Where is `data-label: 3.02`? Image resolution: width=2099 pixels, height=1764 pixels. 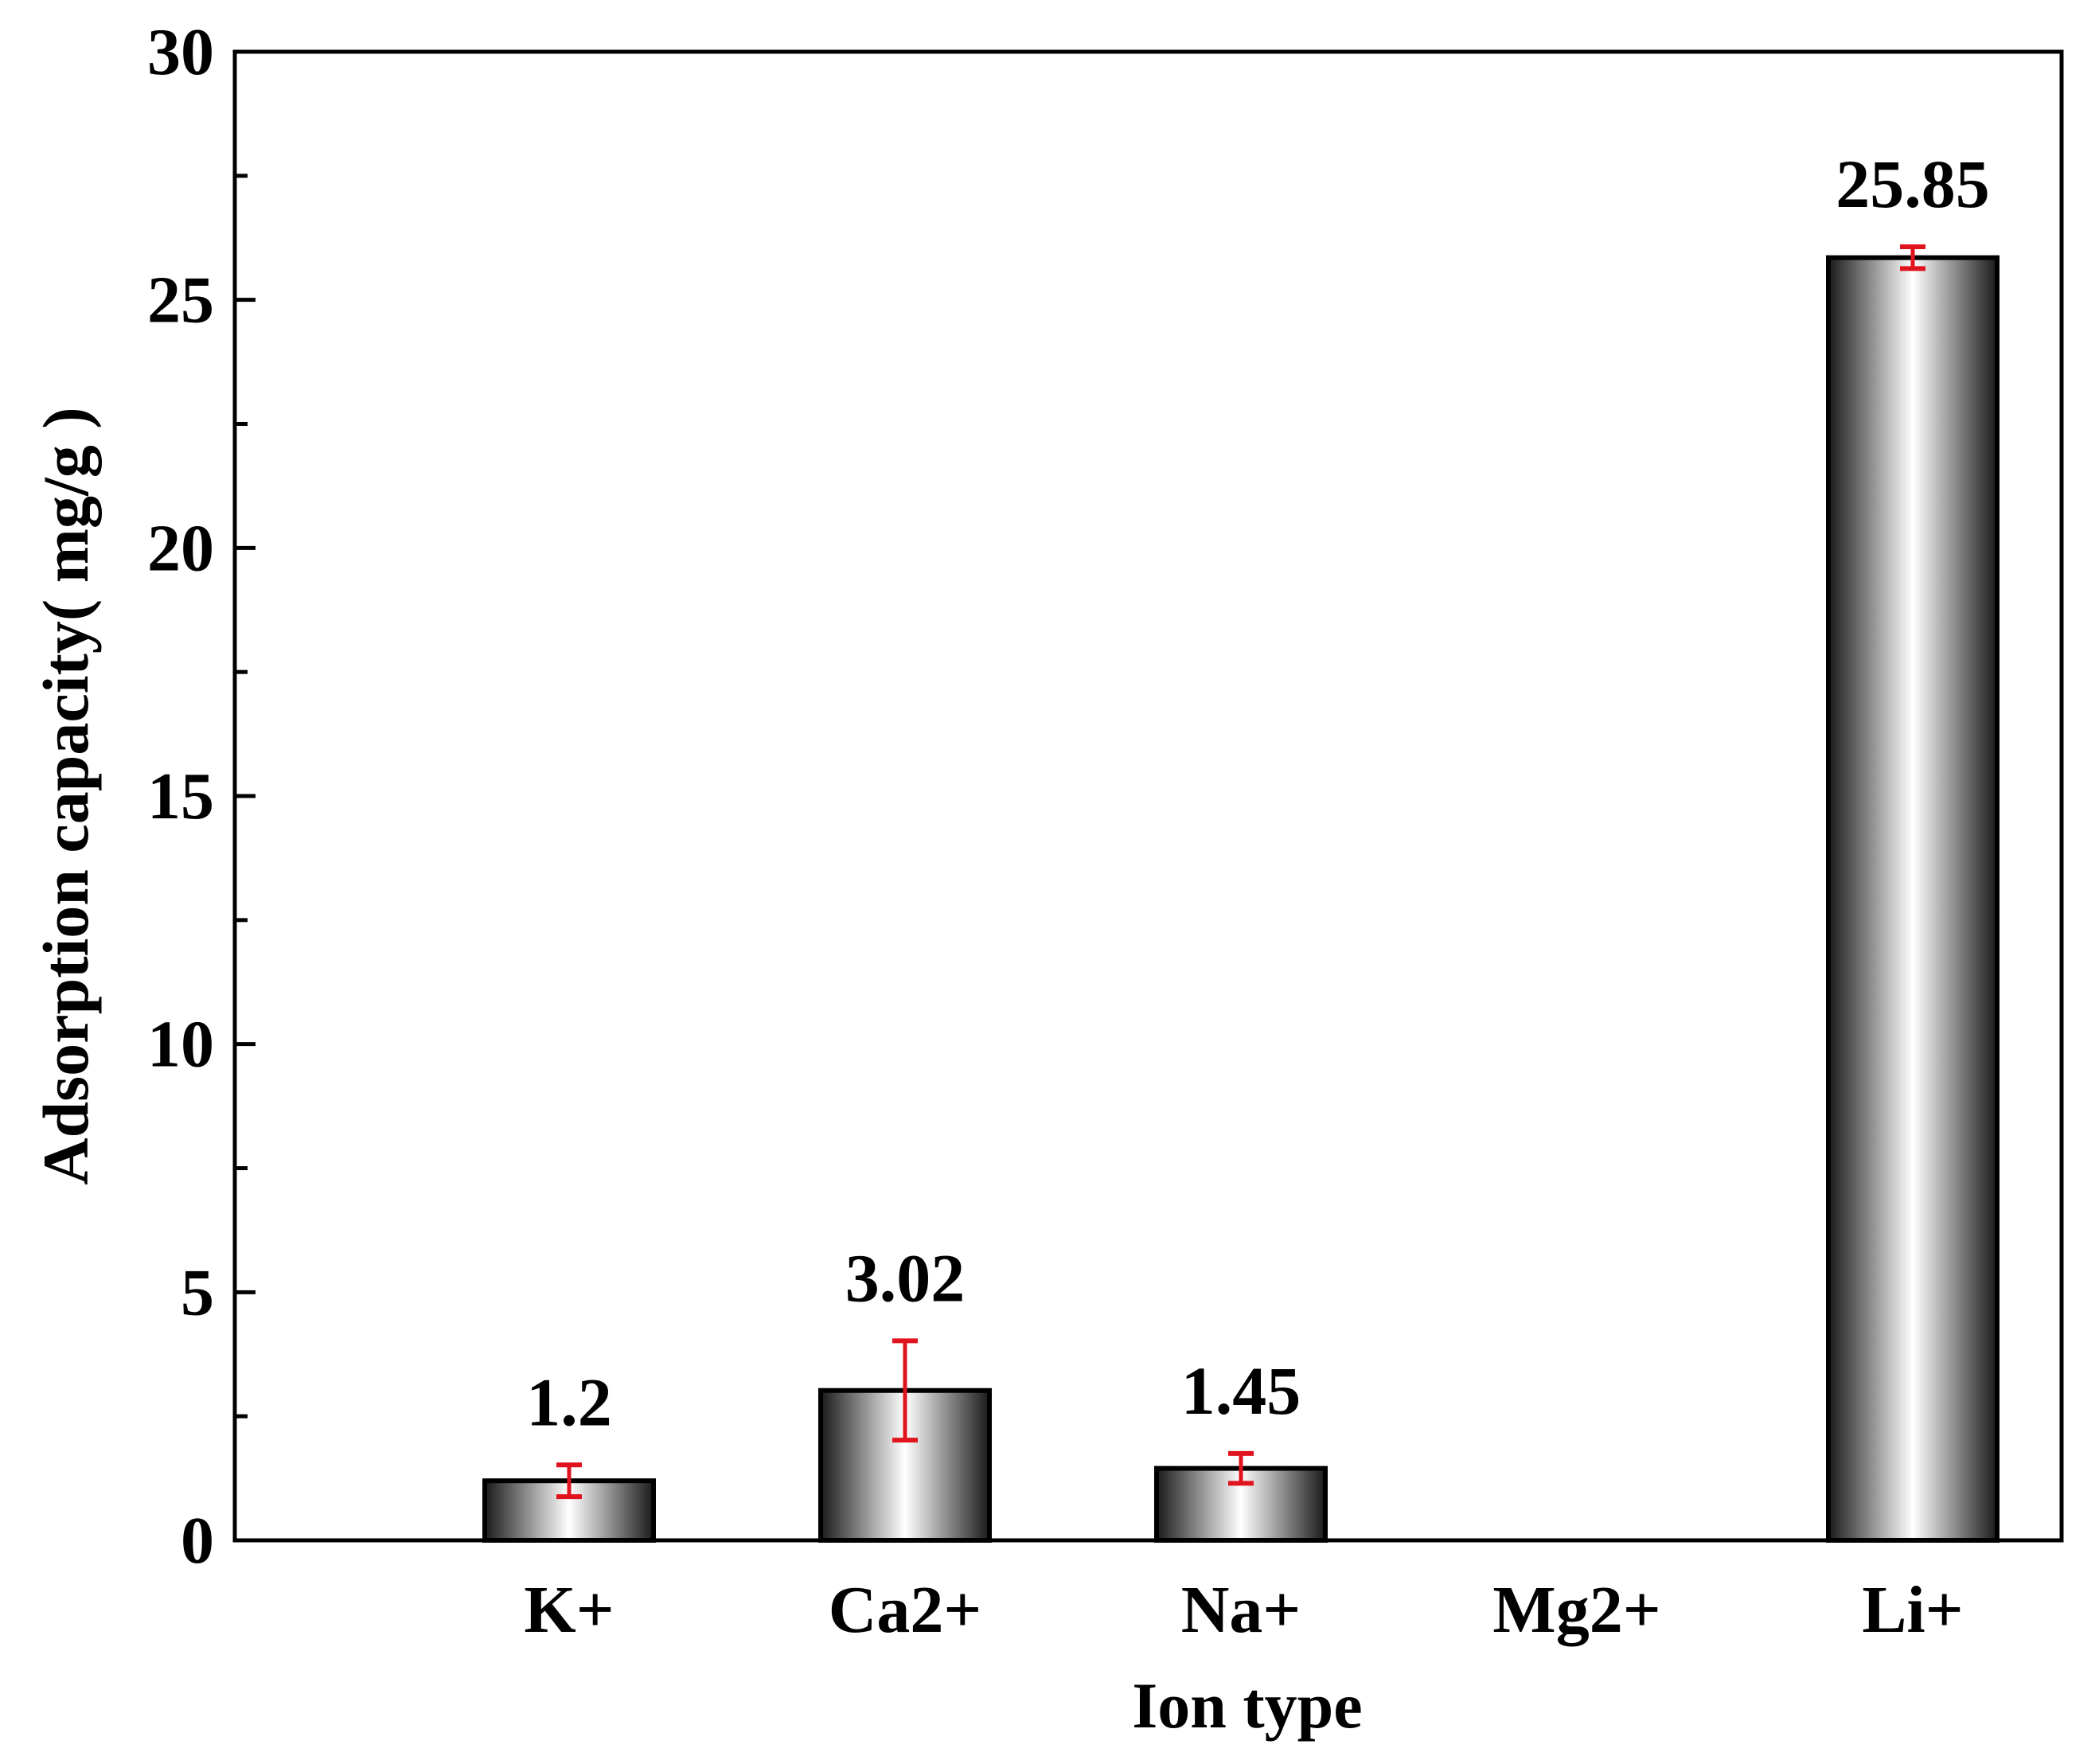
data-label: 3.02 is located at coordinates (905, 1277).